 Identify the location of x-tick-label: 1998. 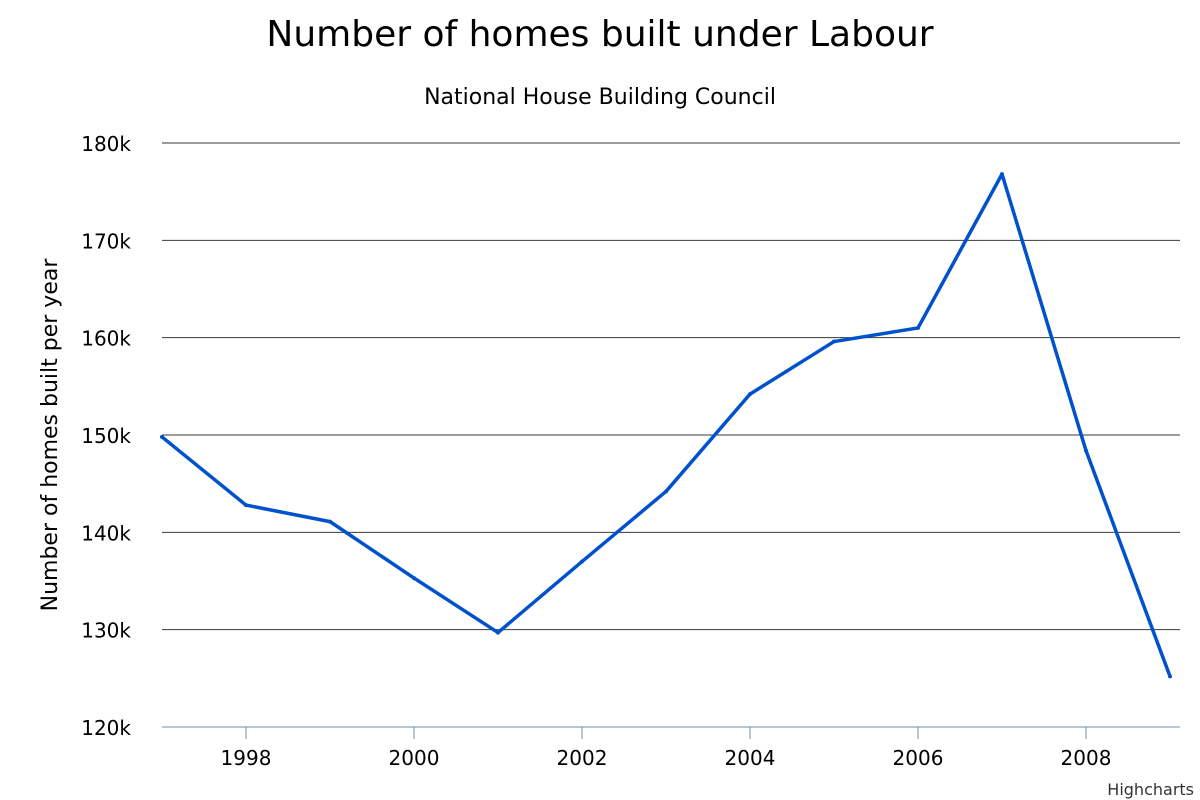
(246, 758).